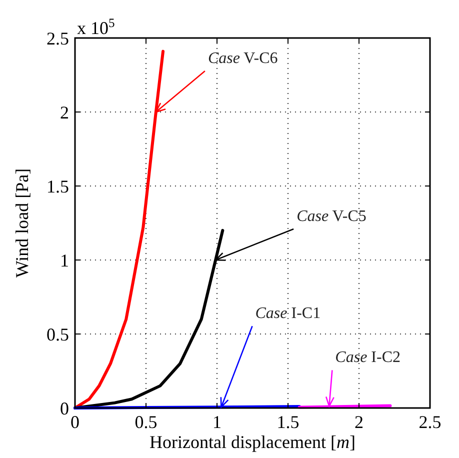  Describe the element at coordinates (288, 313) in the screenshot. I see `annotation: Case I-C1` at that location.